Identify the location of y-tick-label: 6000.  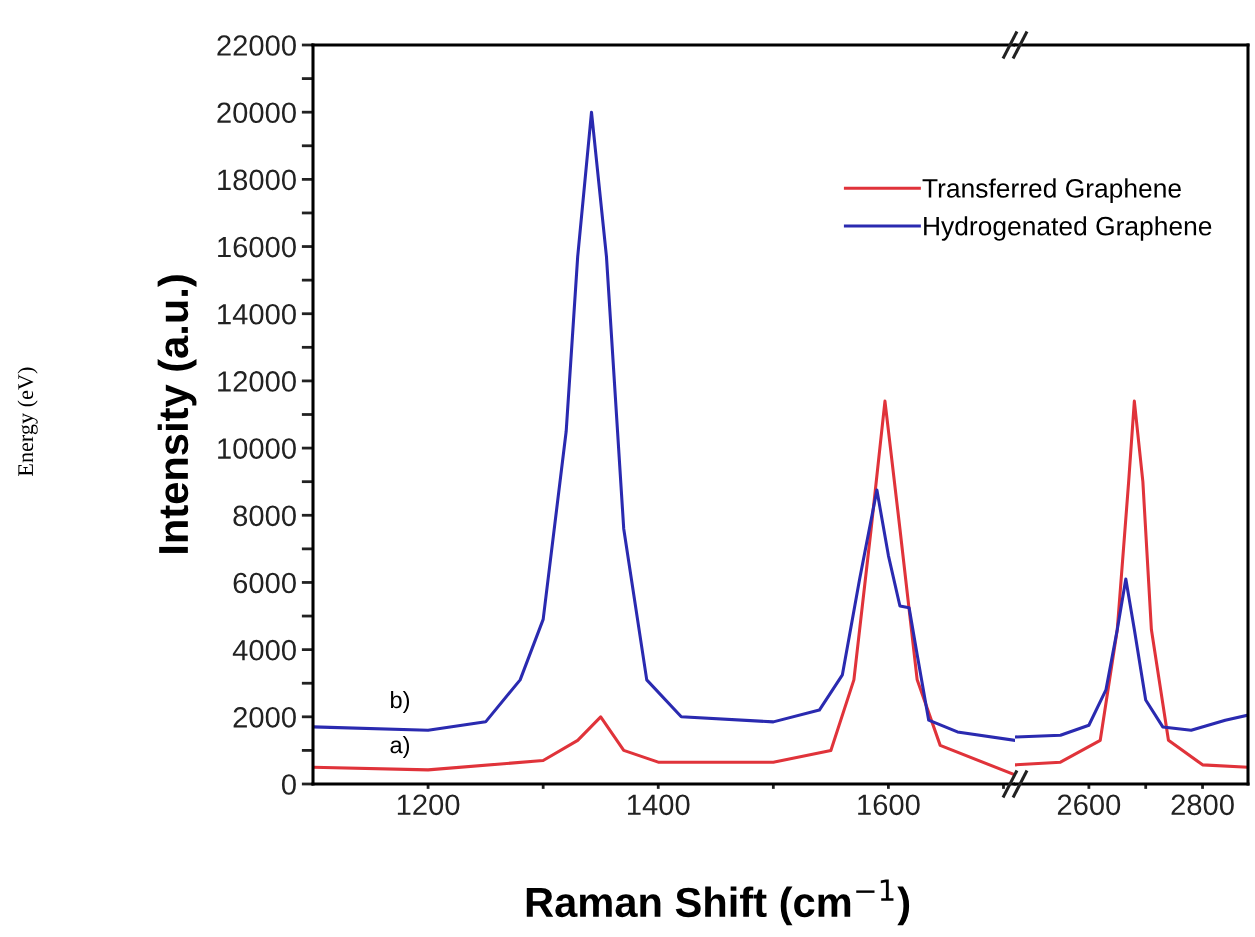
(264, 583).